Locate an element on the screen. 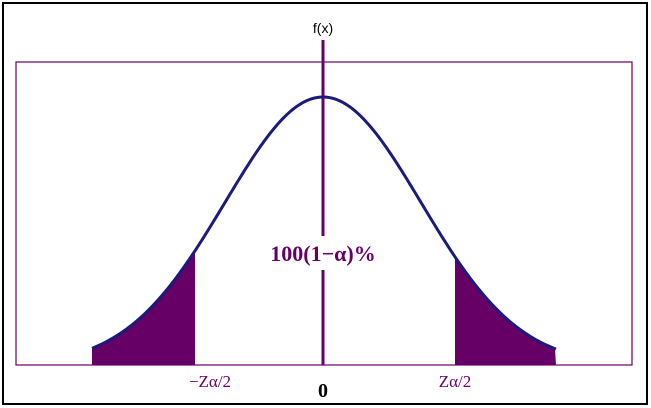 Image resolution: width=651 pixels, height=408 pixels. center-label-background is located at coordinates (323, 253).